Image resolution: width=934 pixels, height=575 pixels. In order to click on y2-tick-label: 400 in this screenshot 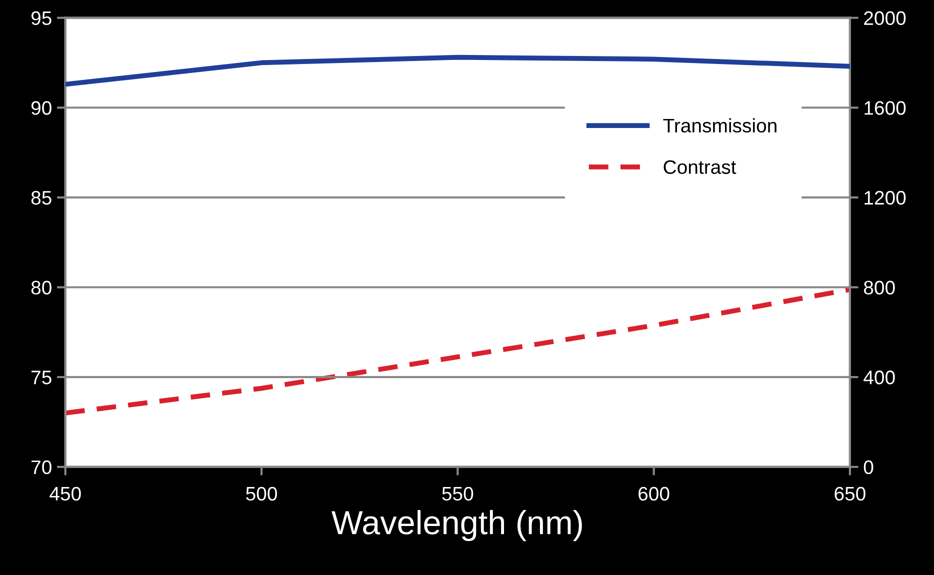, I will do `click(879, 377)`.